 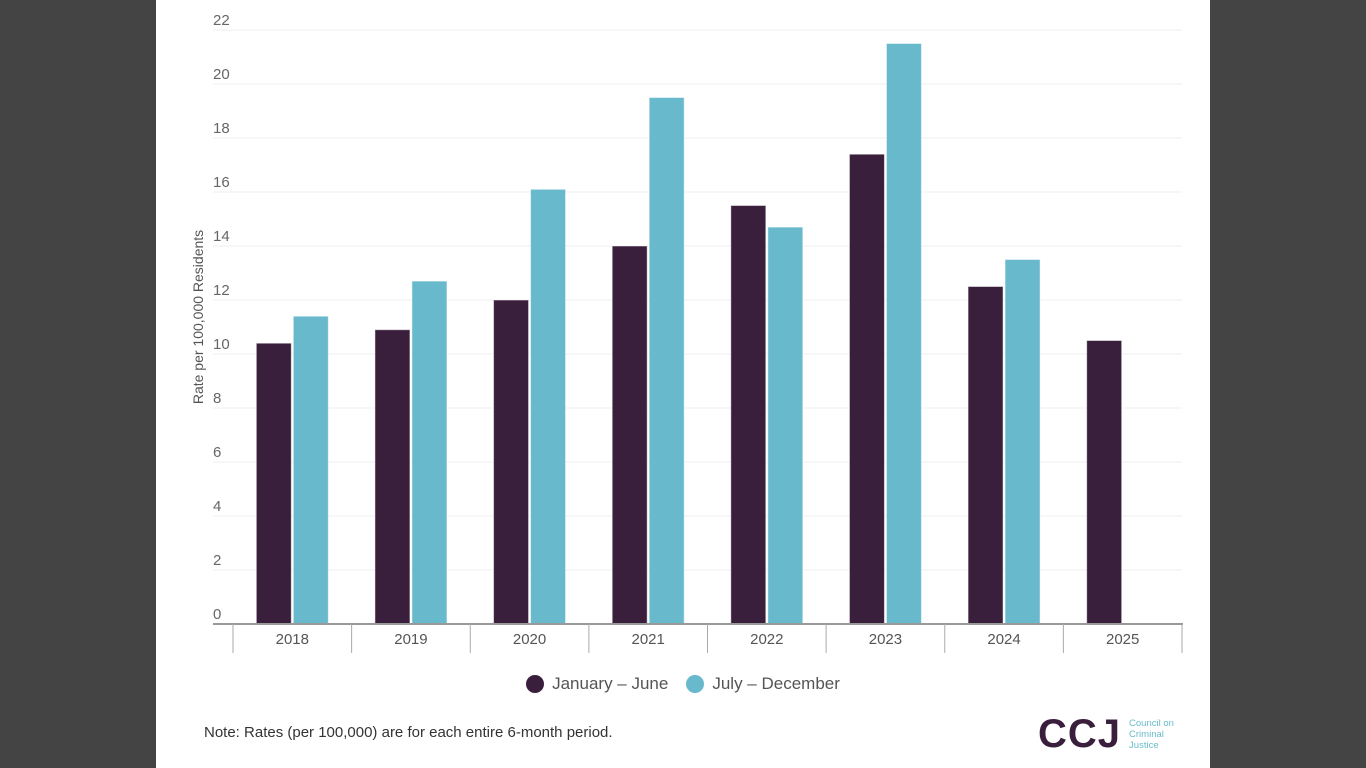 What do you see at coordinates (535, 684) in the screenshot?
I see `legend-dot-jan-jun` at bounding box center [535, 684].